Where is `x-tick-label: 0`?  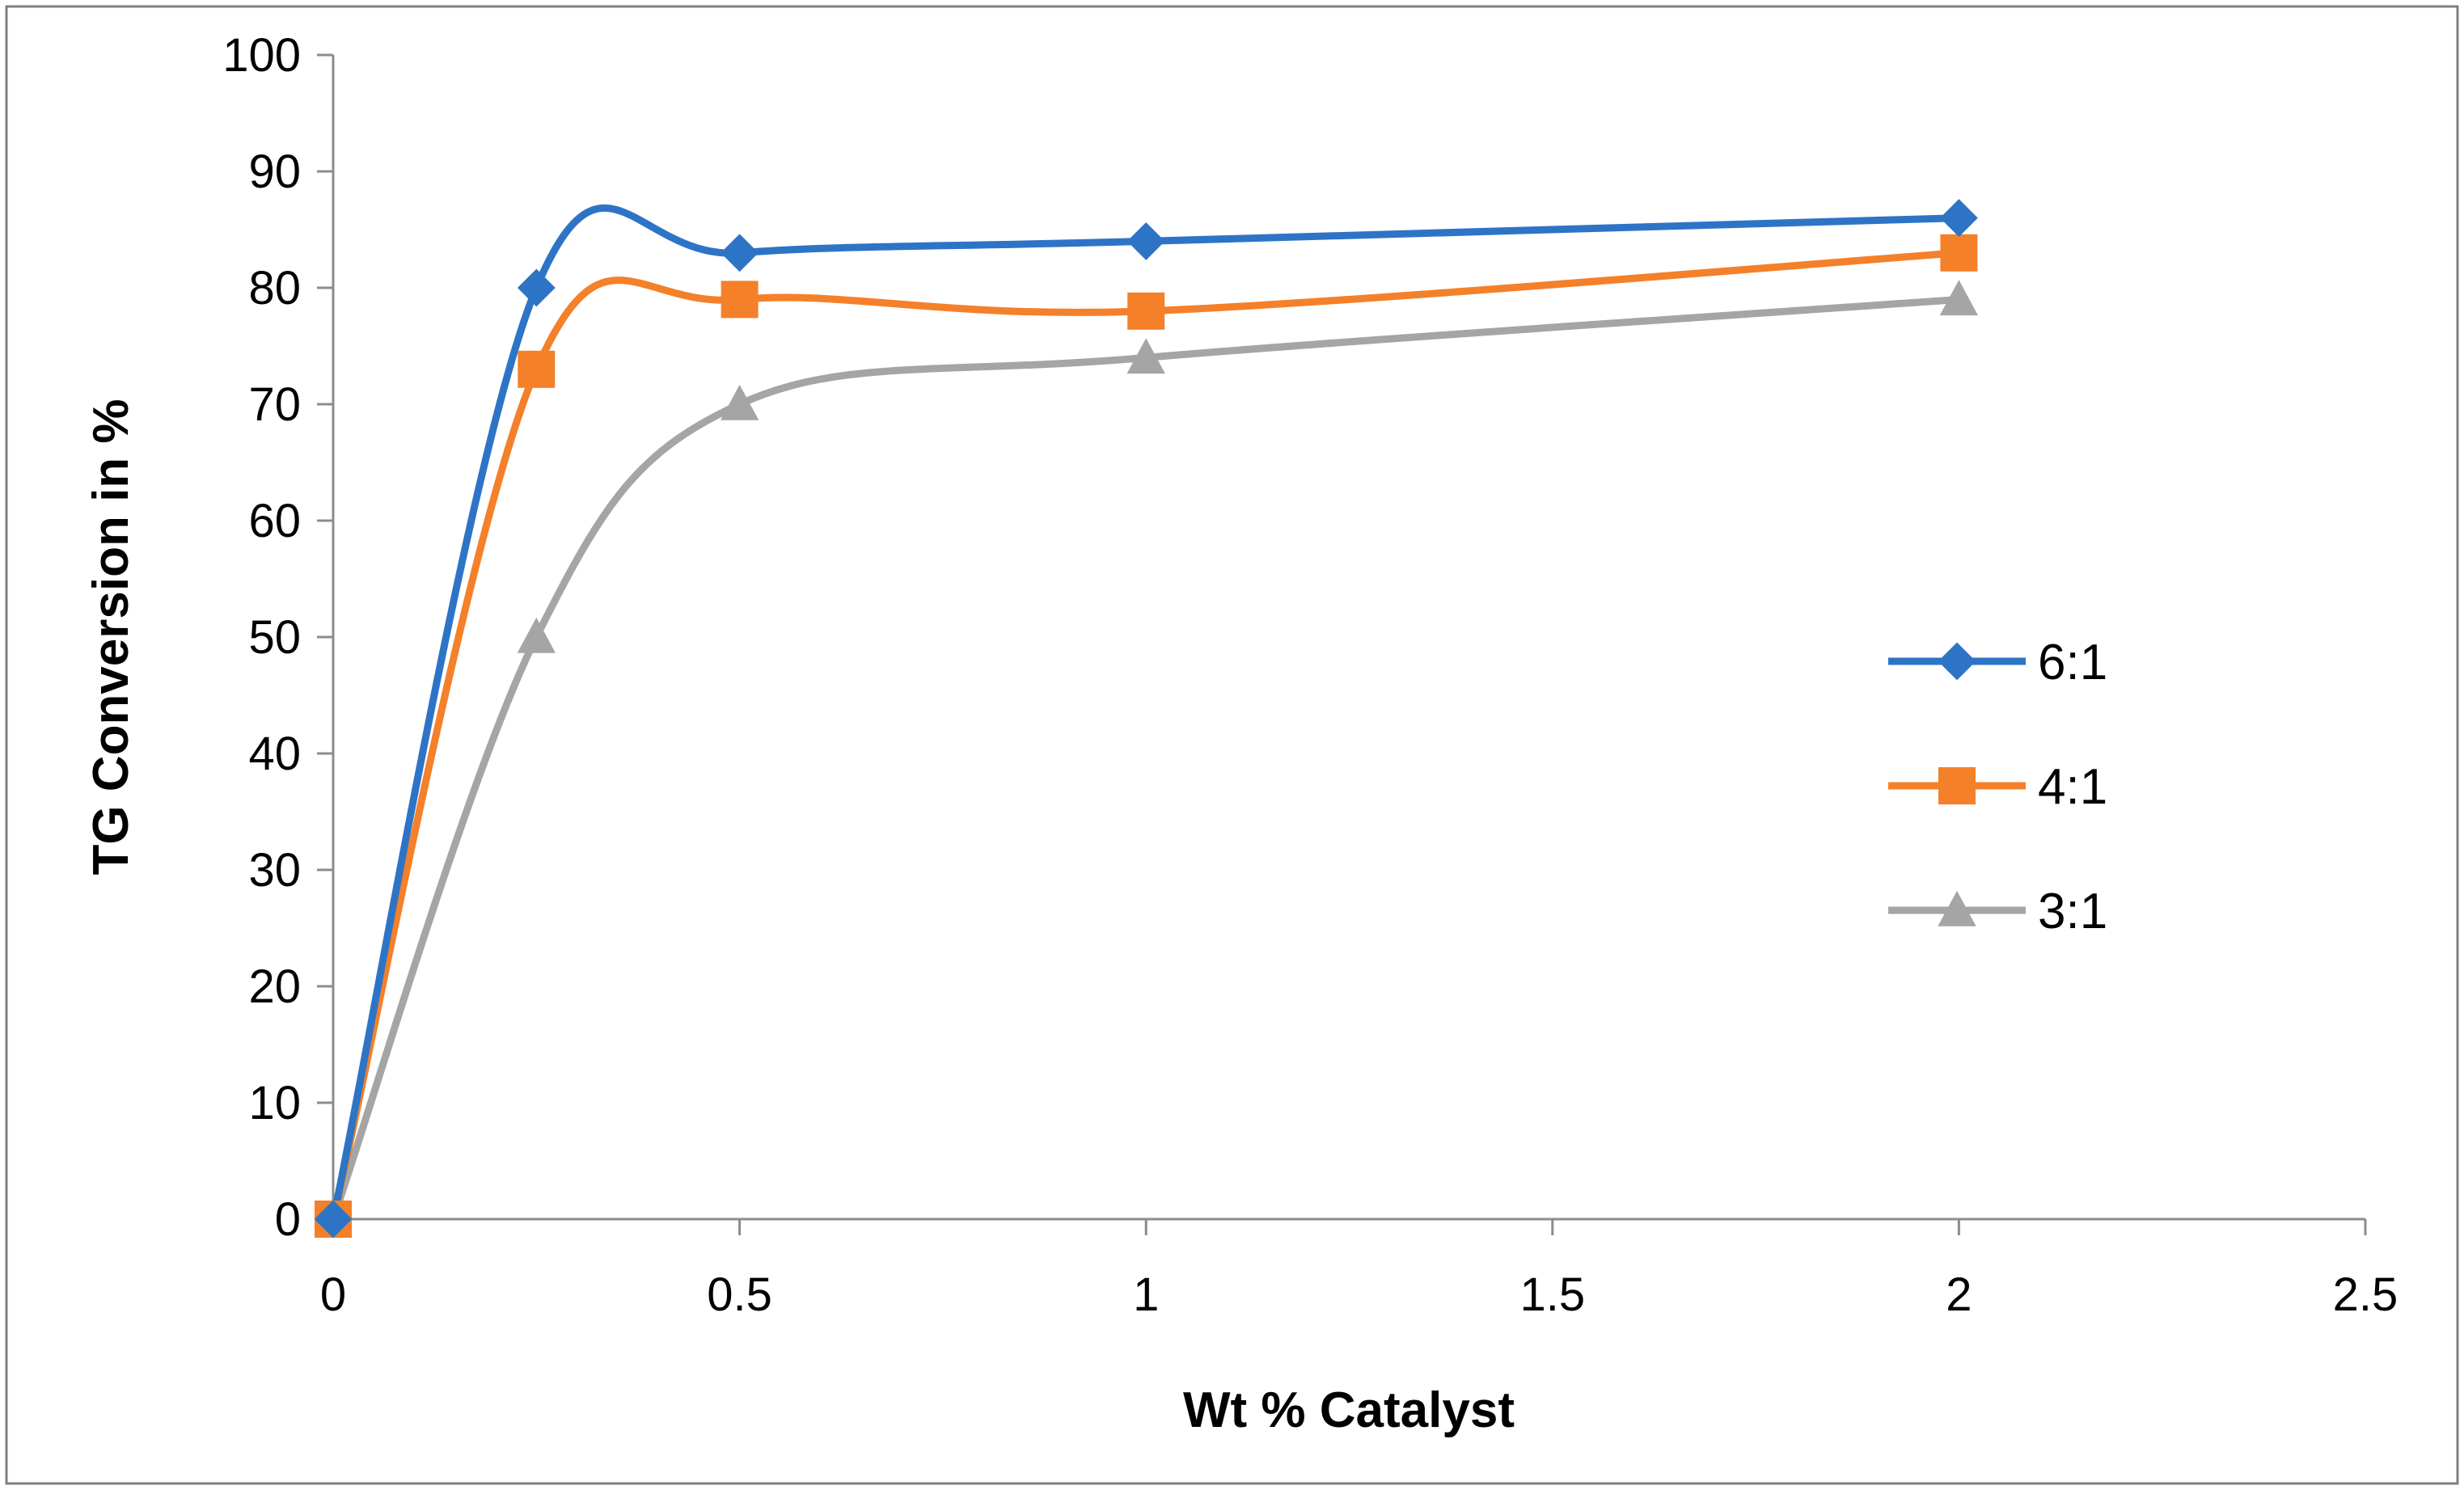
x-tick-label: 0 is located at coordinates (333, 1294).